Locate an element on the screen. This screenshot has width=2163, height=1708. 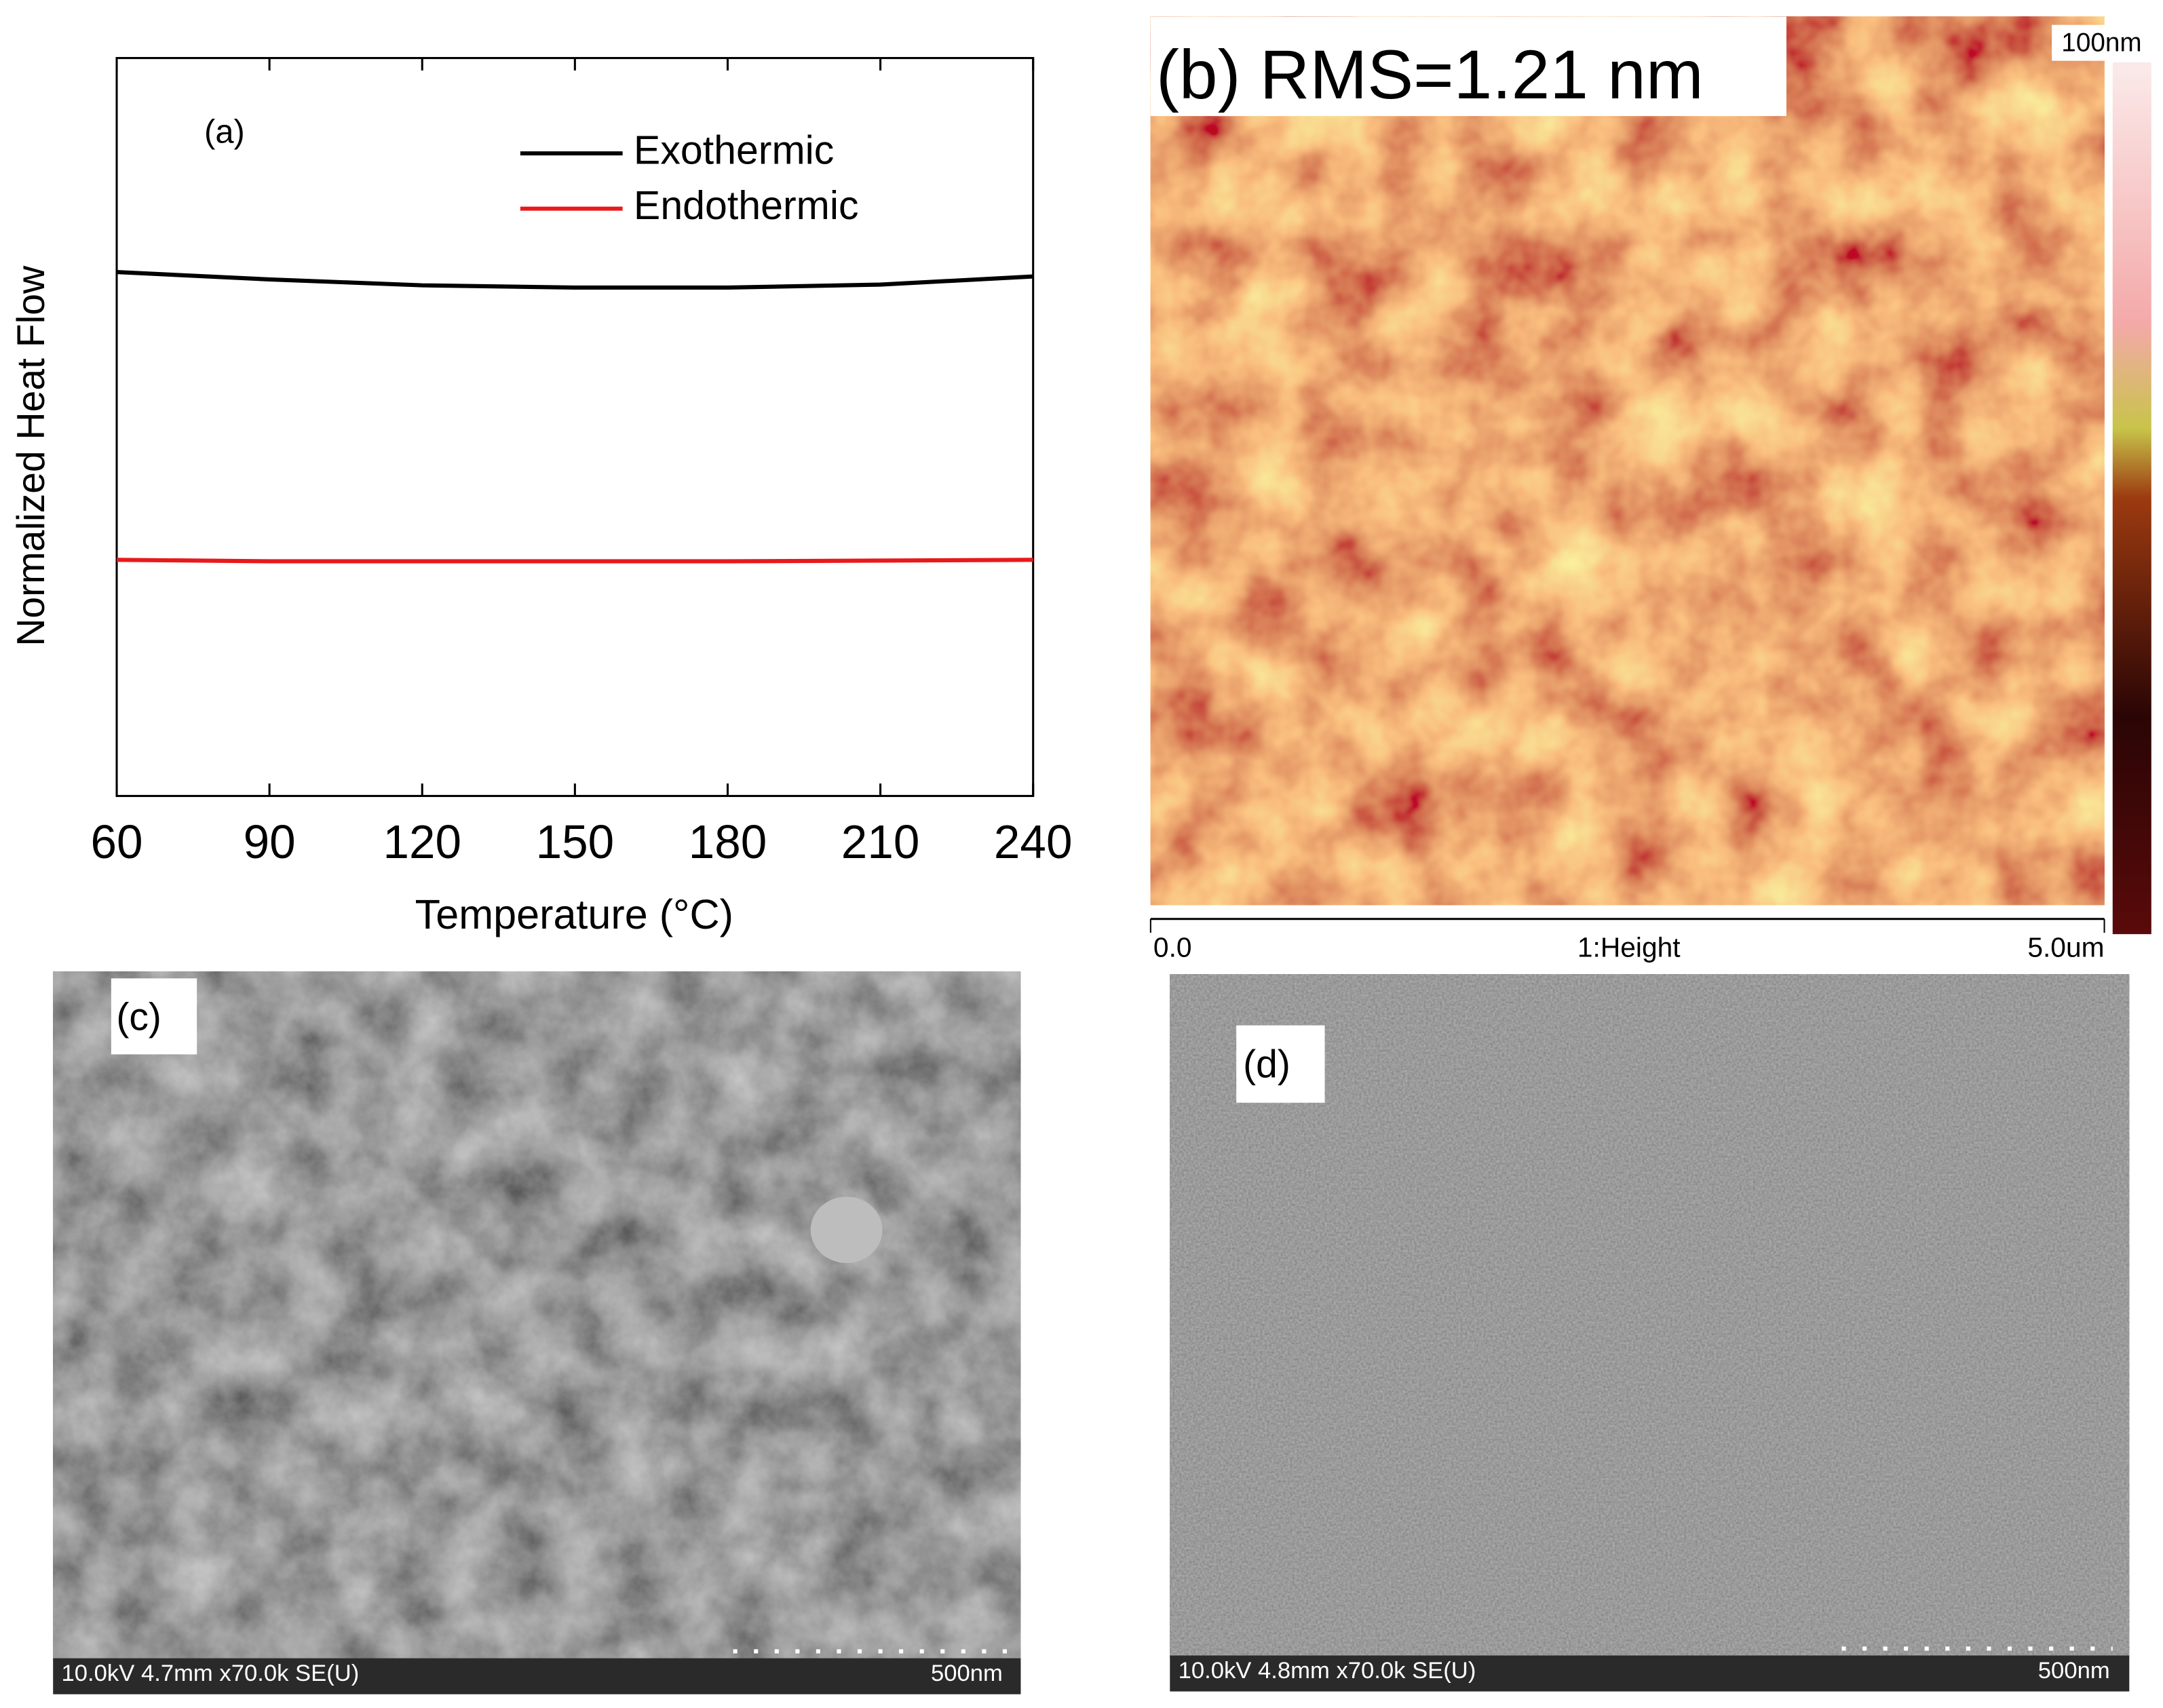
axis-title: 1:Height is located at coordinates (1629, 947).